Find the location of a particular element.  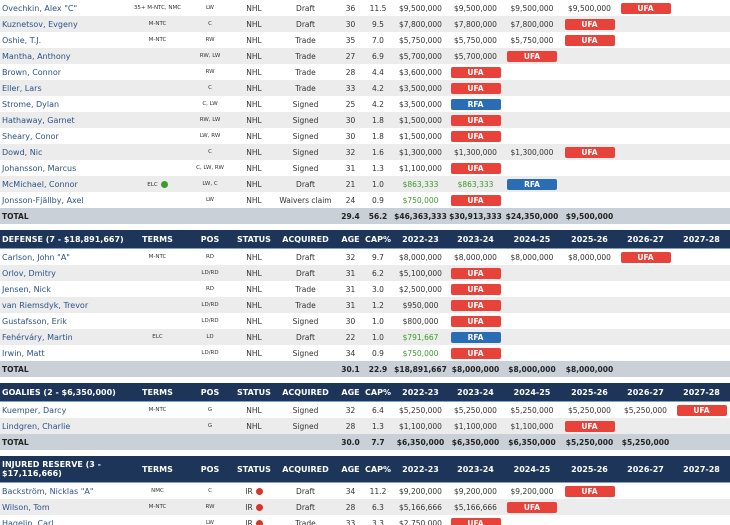

year-cell: $750,000 is located at coordinates (420, 353).